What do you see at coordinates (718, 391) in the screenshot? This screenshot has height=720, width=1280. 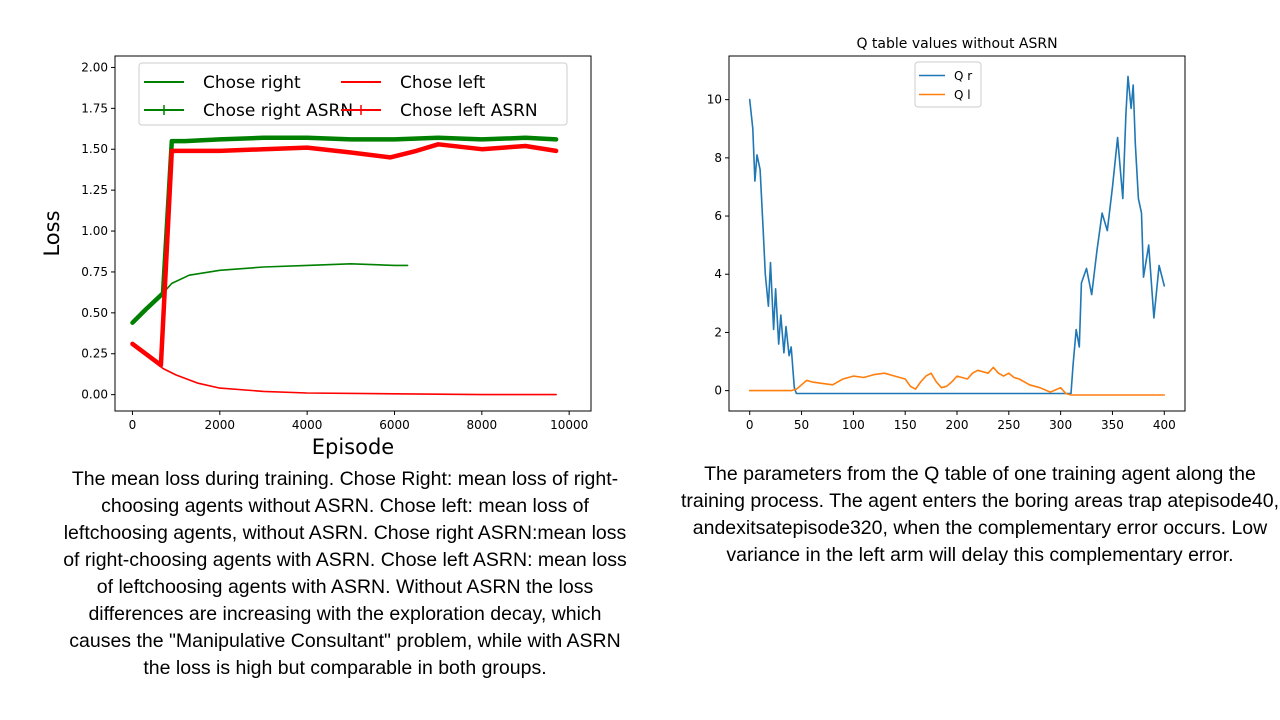 I see `y-tick-label: 0` at bounding box center [718, 391].